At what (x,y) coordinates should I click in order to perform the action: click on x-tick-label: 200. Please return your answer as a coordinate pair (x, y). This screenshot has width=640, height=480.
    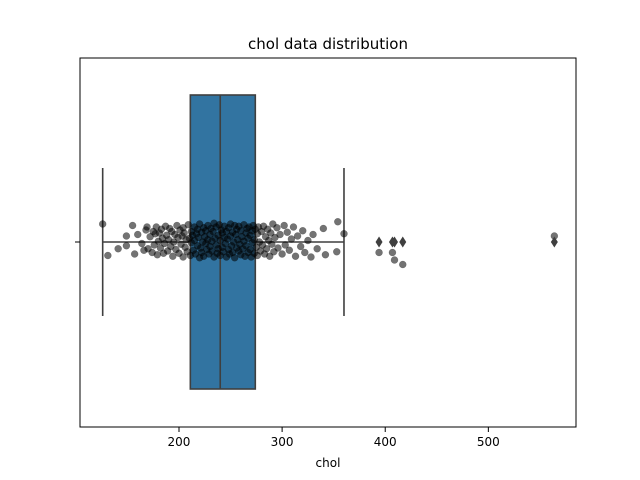
    Looking at the image, I should click on (179, 442).